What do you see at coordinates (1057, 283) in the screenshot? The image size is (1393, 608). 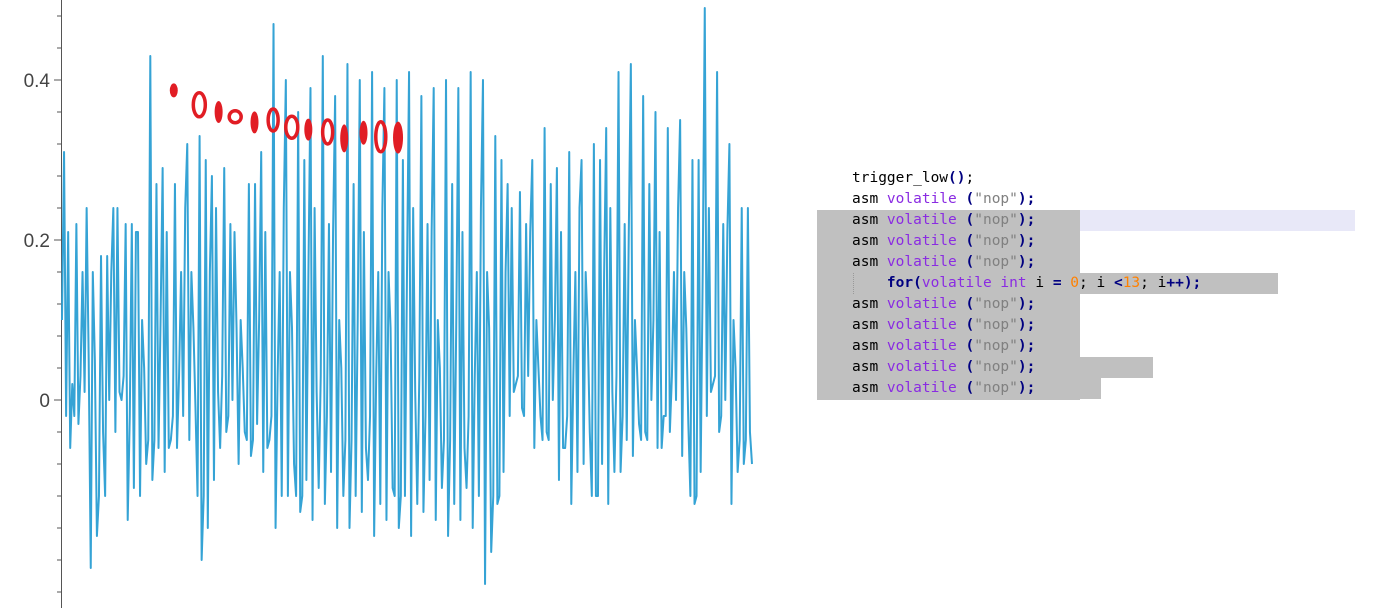 I see `code-token: =` at bounding box center [1057, 283].